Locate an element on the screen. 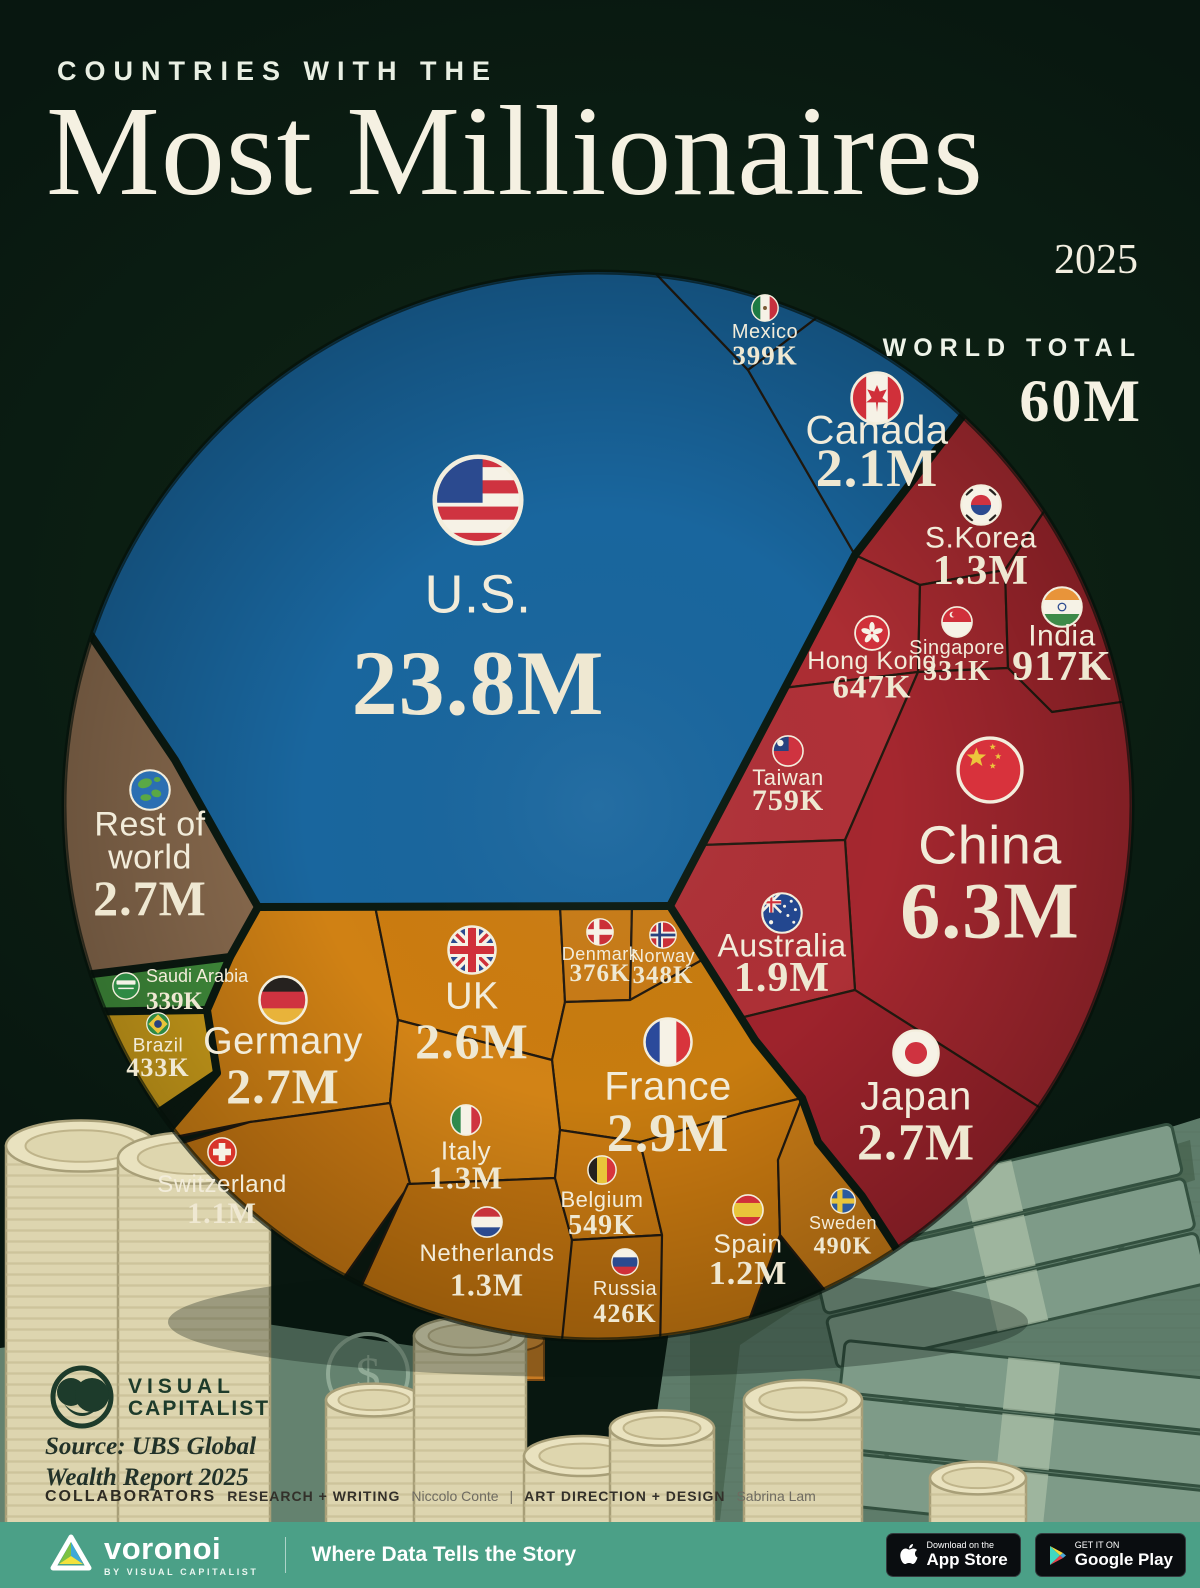 The height and width of the screenshot is (1588, 1200). google-play-badge: GET IT ON Google Play is located at coordinates (1110, 1555).